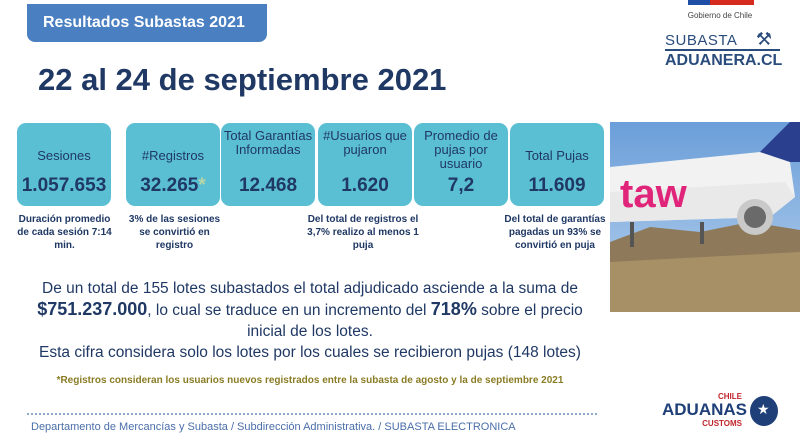  Describe the element at coordinates (461, 185) in the screenshot. I see `stat-value: 7,2` at that location.